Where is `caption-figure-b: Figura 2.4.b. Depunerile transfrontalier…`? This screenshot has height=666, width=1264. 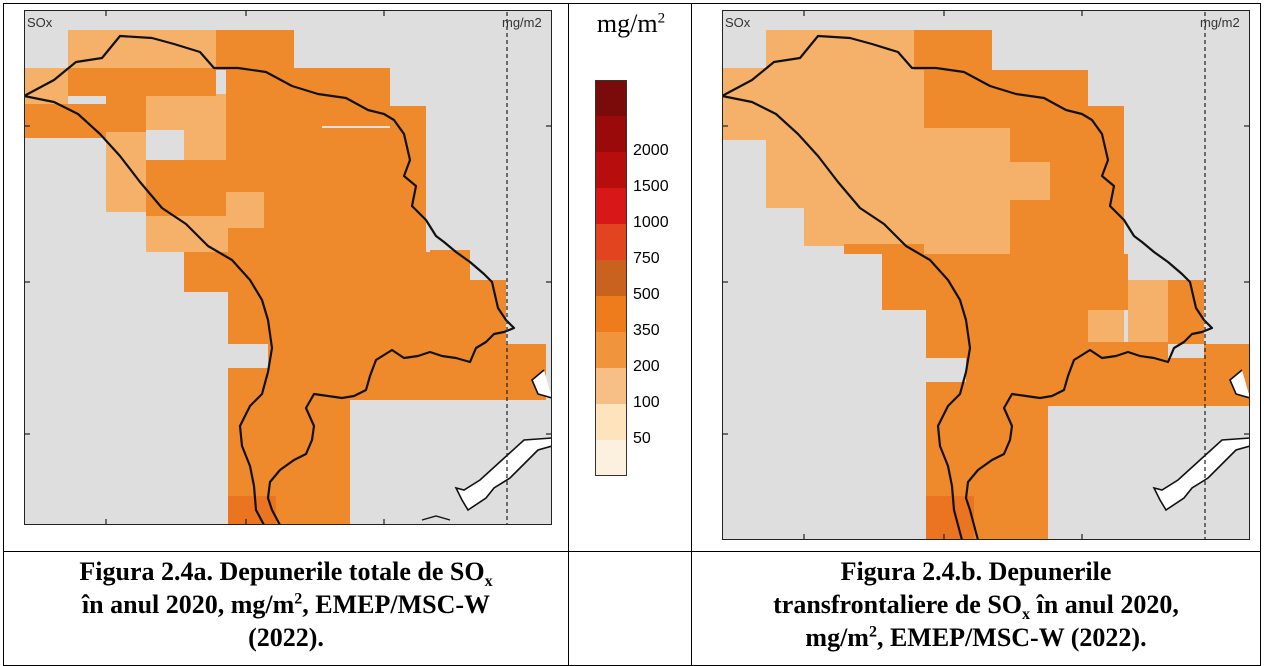
caption-figure-b: Figura 2.4.b. Depunerile transfrontalier… is located at coordinates (976, 604).